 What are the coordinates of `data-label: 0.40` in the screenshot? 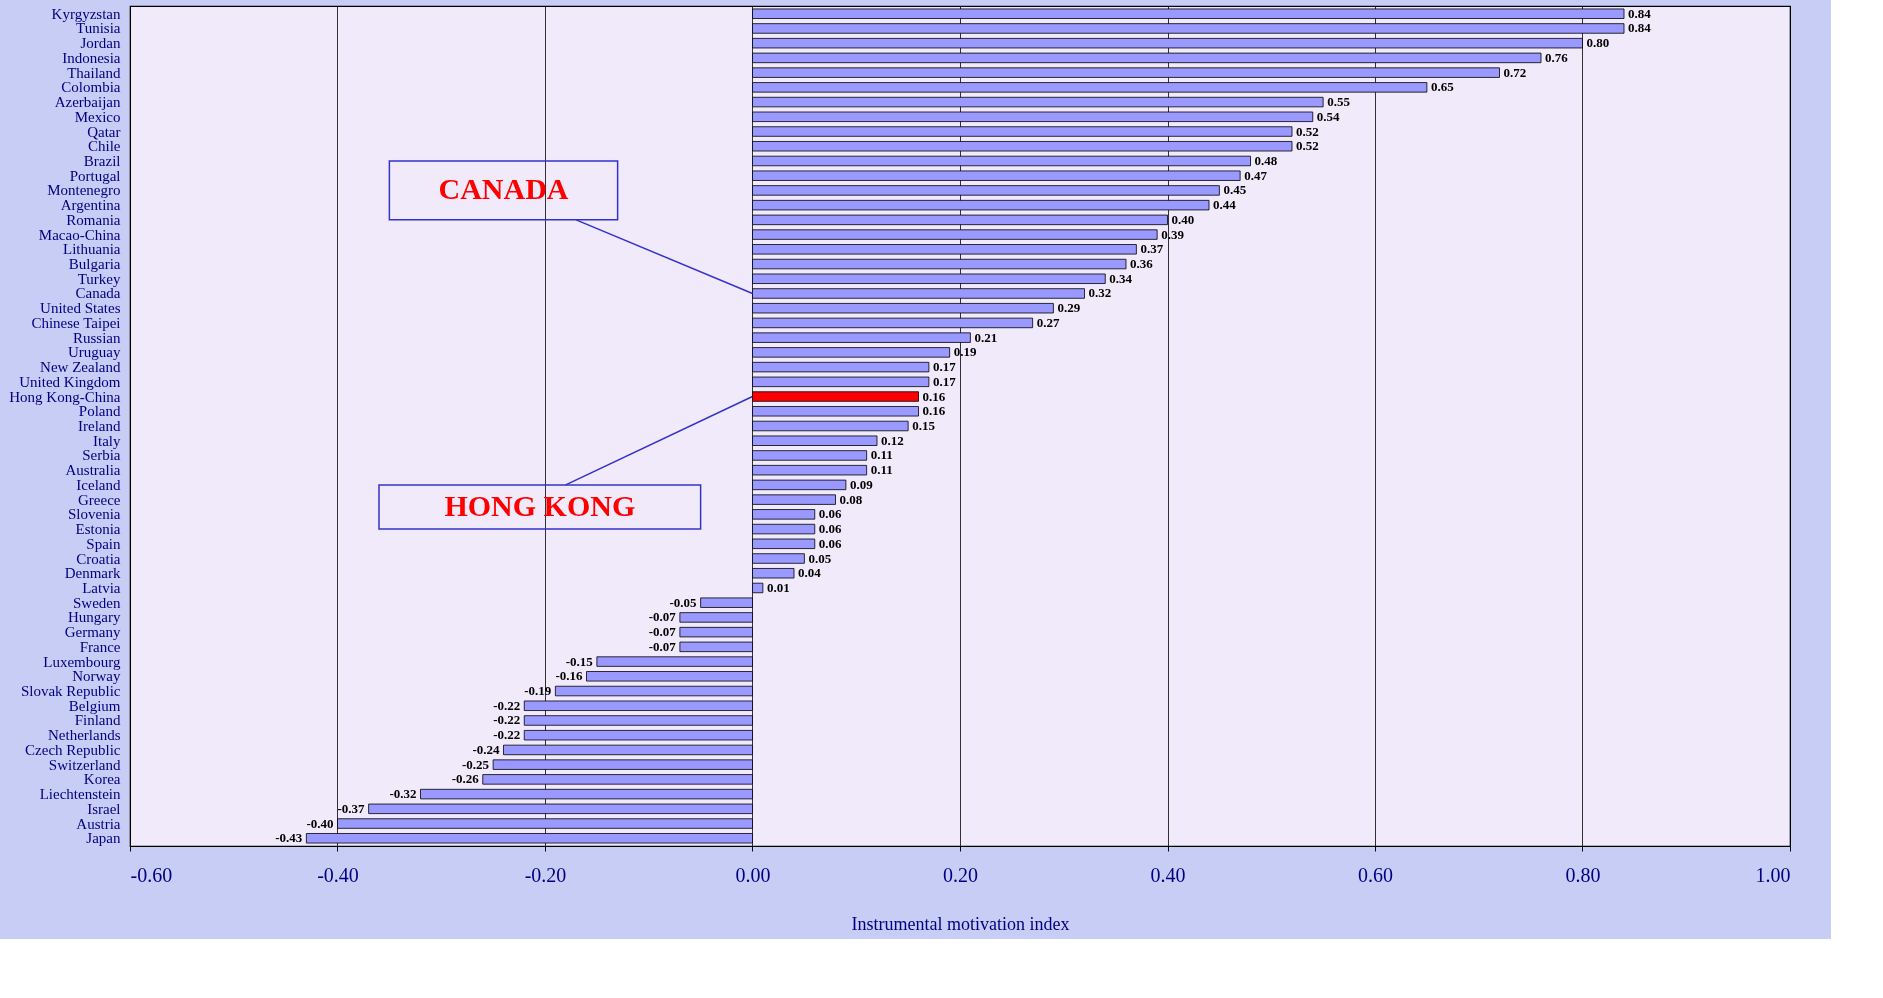 It's located at (1183, 219).